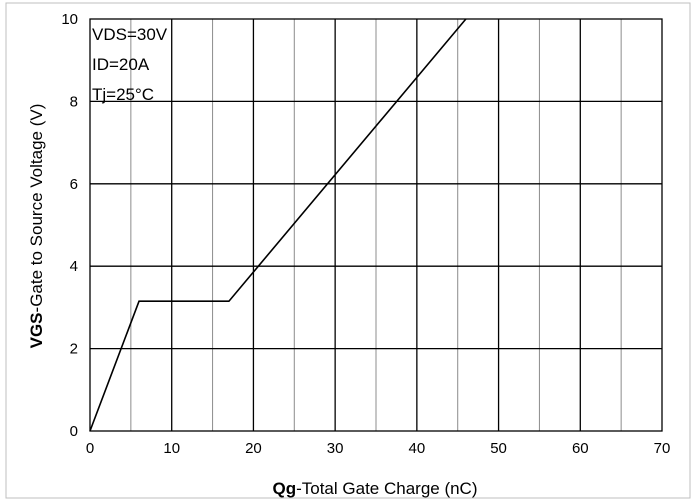  What do you see at coordinates (36, 226) in the screenshot?
I see `y-axis-title: VGS-Gate to Source Voltage (V)` at bounding box center [36, 226].